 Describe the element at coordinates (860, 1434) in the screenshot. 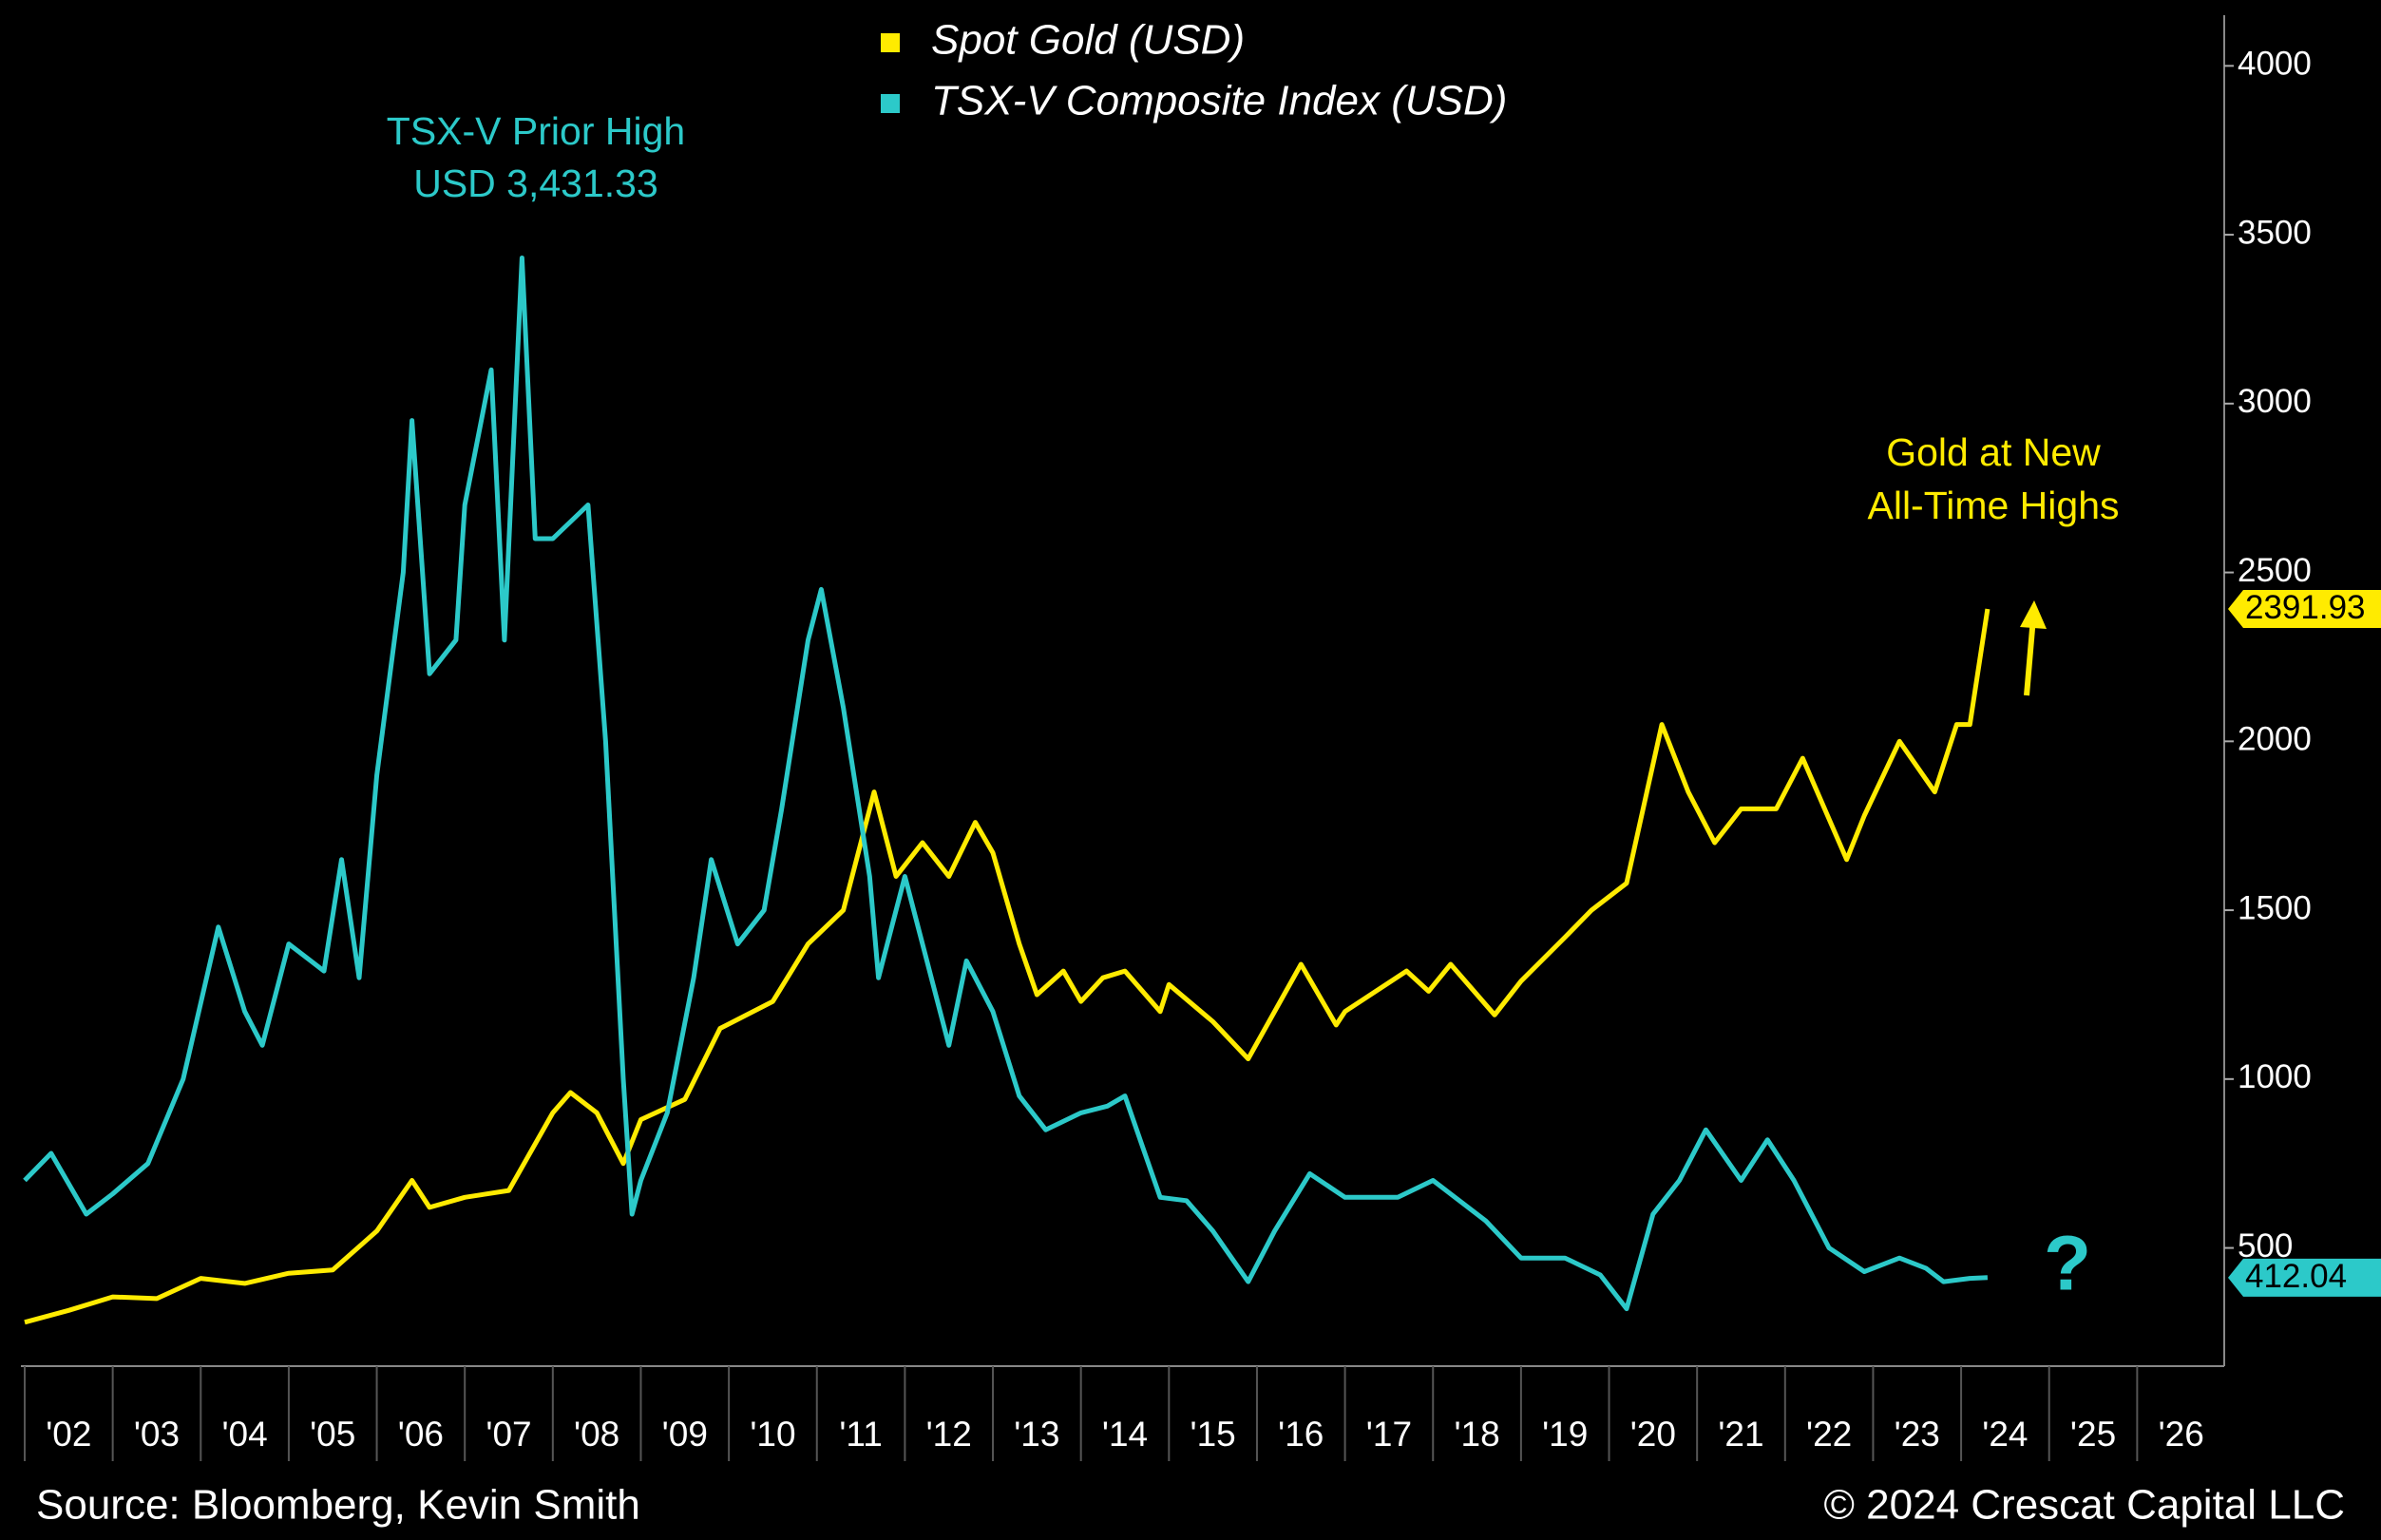

I see `x-tick-label: '11` at that location.